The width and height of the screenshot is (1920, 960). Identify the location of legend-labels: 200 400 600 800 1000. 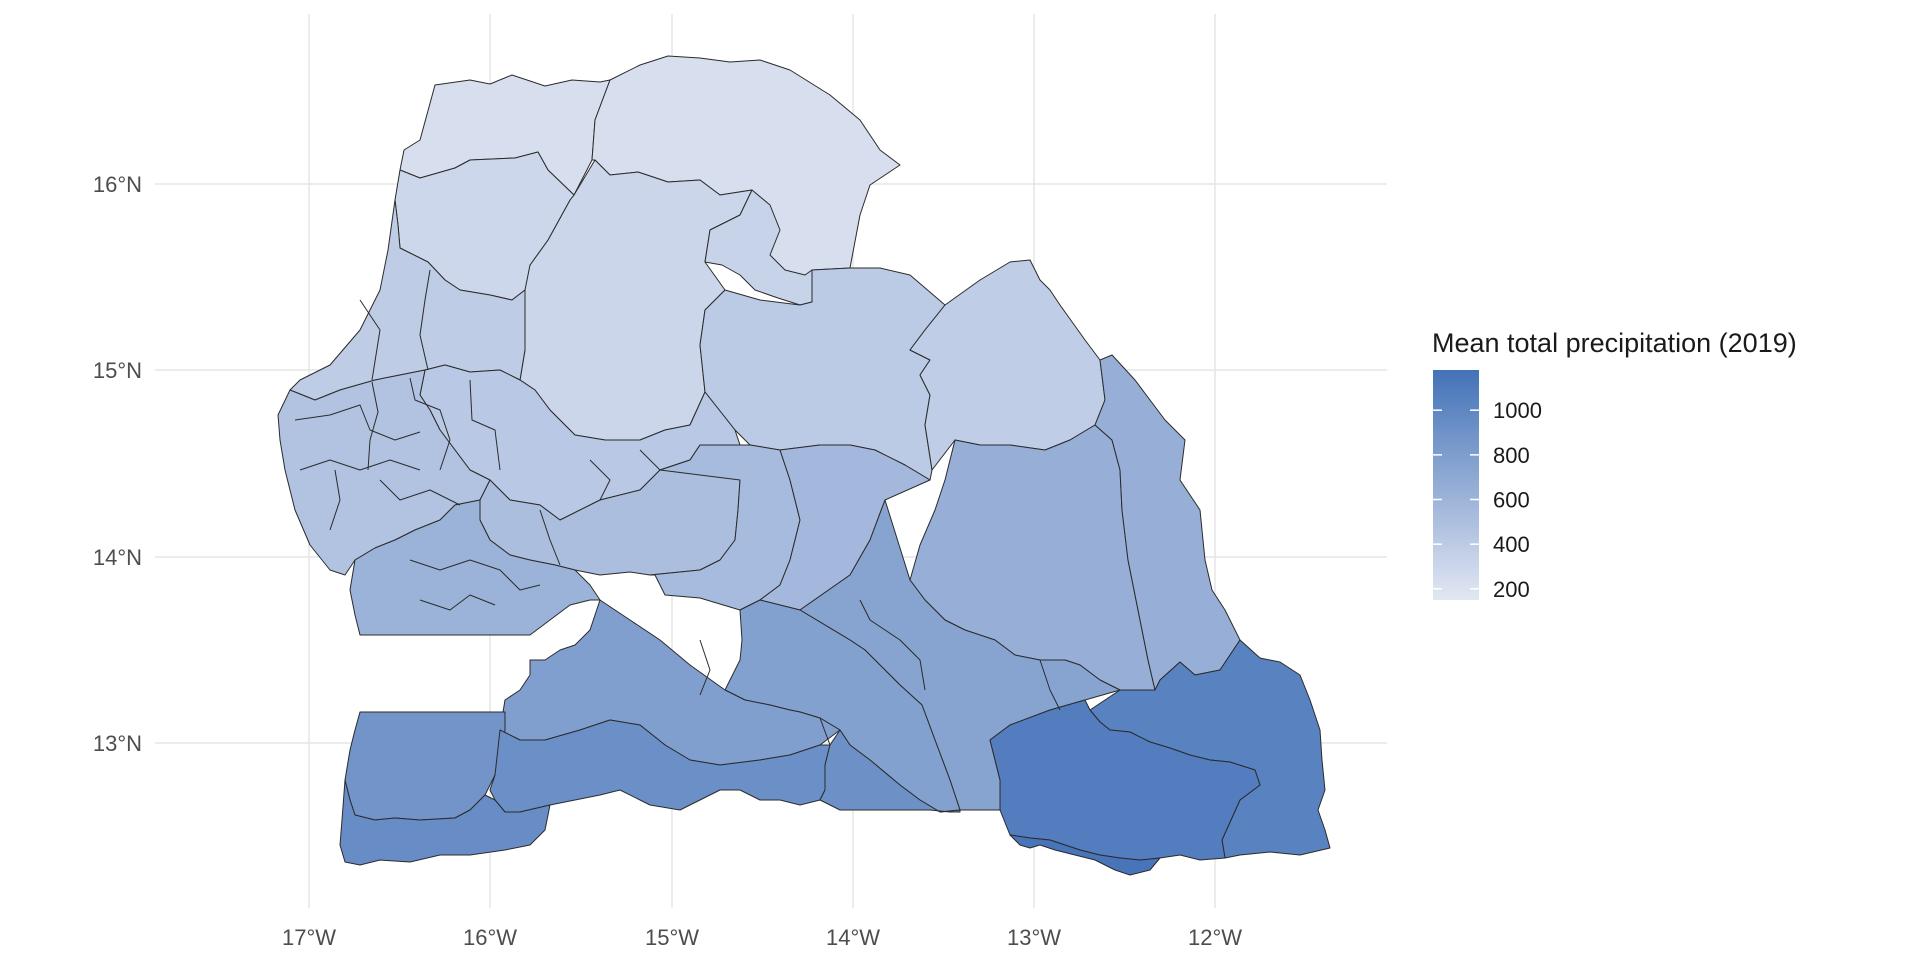
(1517, 500).